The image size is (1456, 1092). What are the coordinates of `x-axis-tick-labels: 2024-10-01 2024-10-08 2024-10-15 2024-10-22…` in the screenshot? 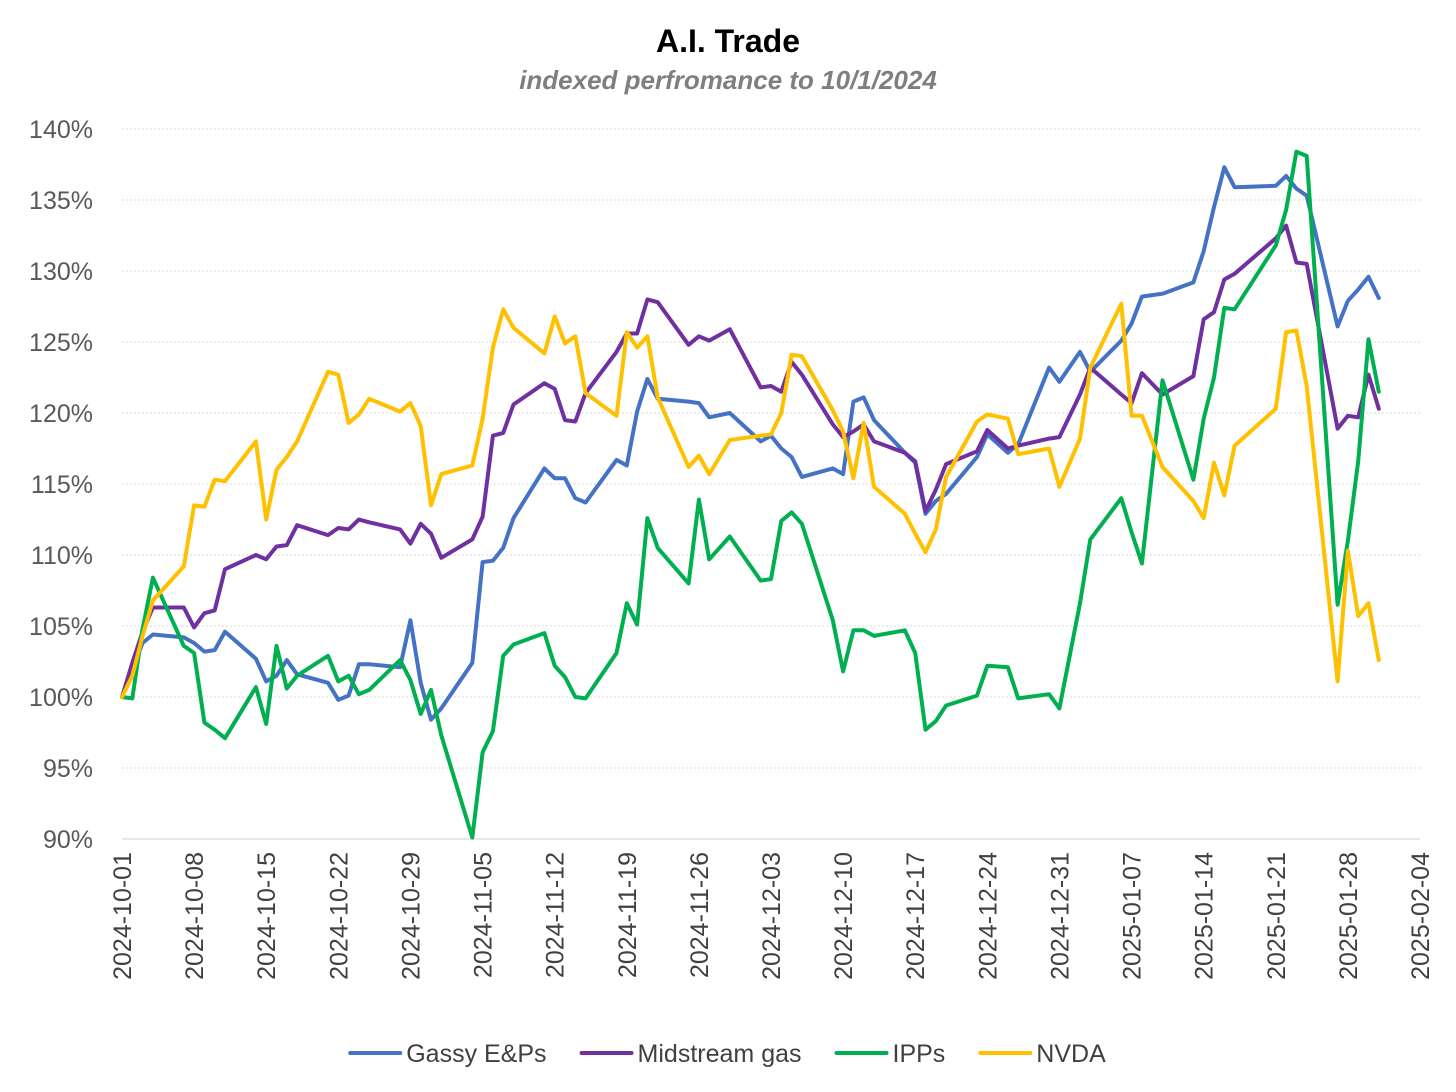 It's located at (772, 916).